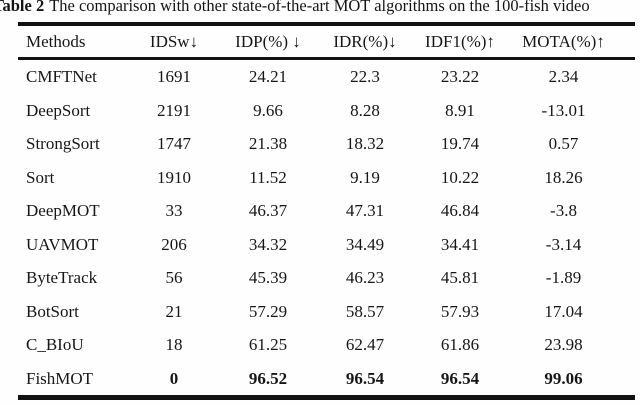 The height and width of the screenshot is (405, 640). What do you see at coordinates (563, 77) in the screenshot?
I see `table-cell: 2.34` at bounding box center [563, 77].